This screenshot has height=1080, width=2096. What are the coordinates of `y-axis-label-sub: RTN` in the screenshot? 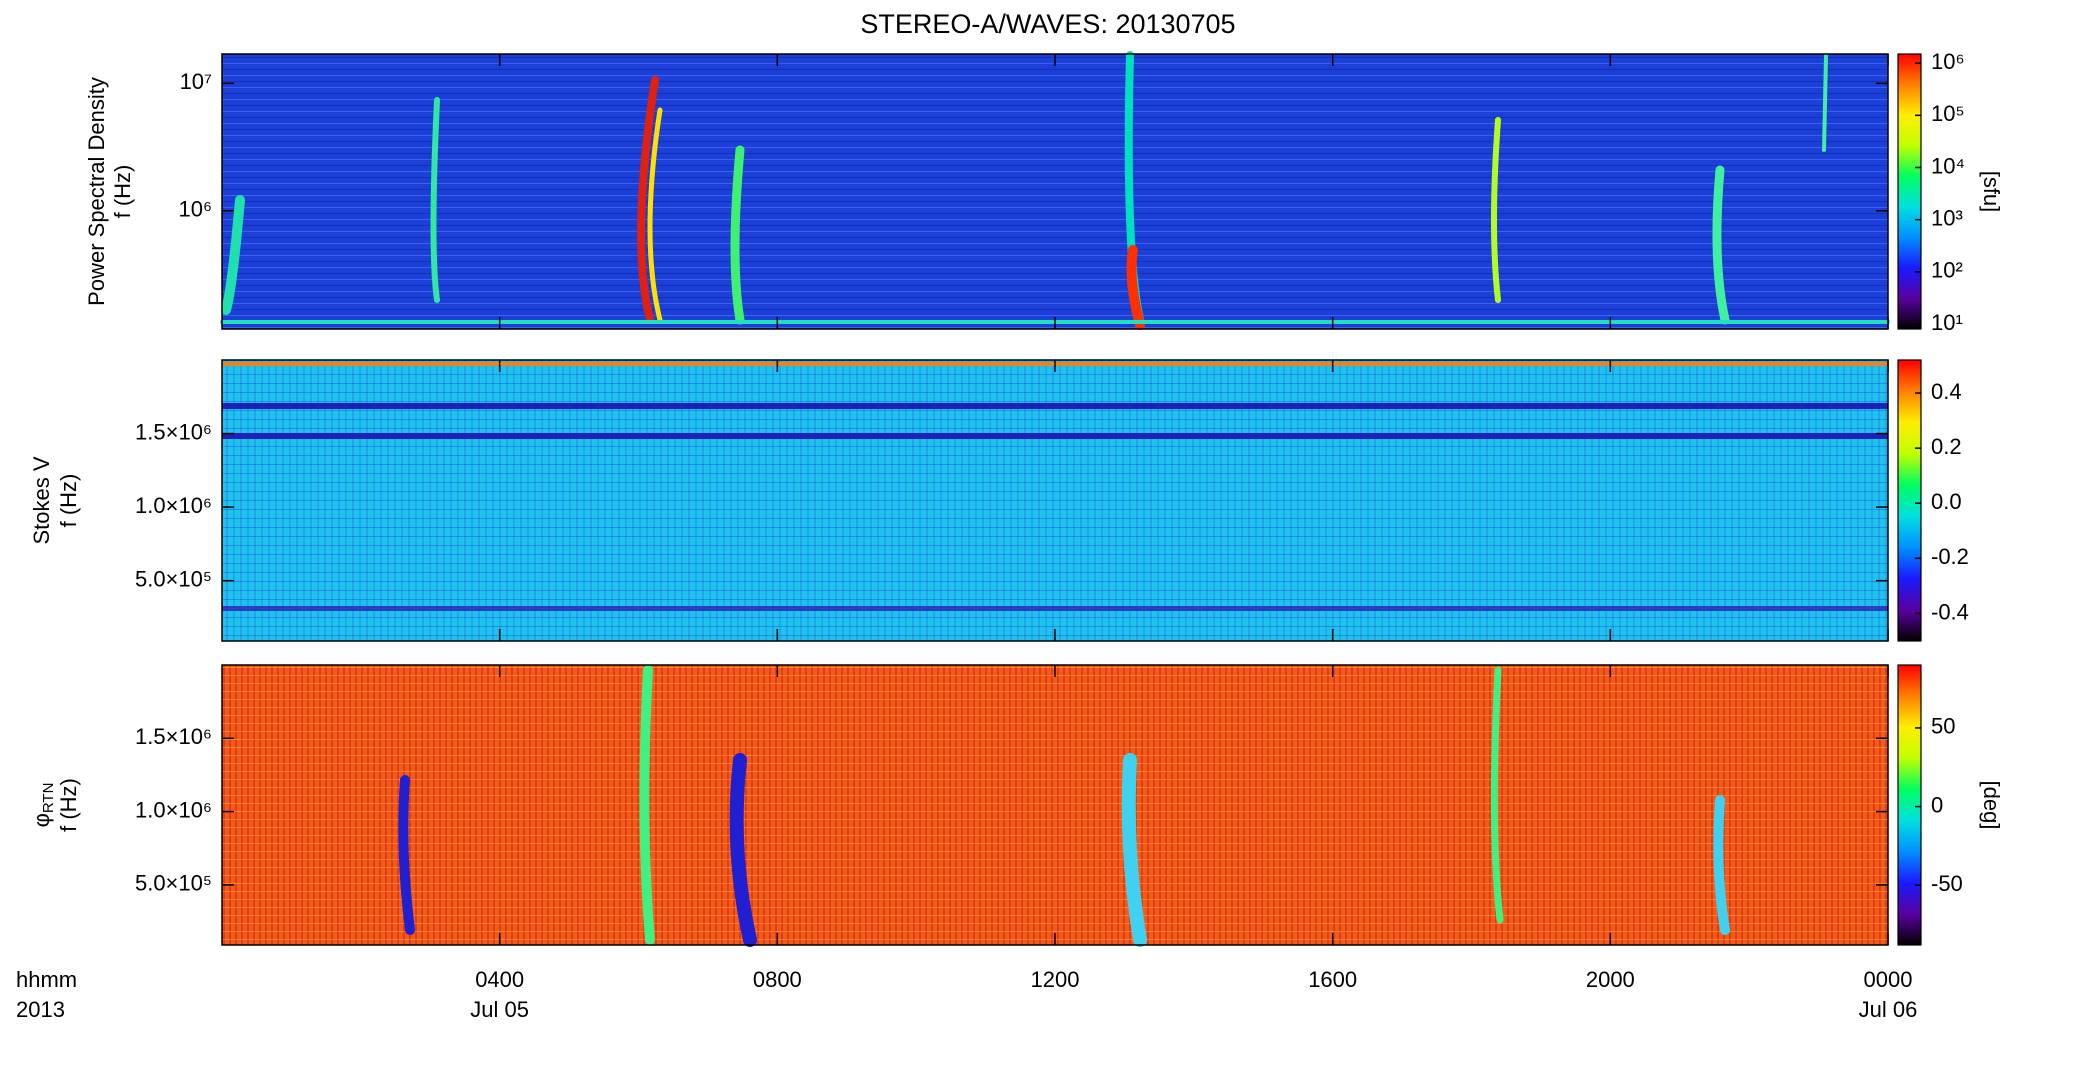 It's located at (48, 798).